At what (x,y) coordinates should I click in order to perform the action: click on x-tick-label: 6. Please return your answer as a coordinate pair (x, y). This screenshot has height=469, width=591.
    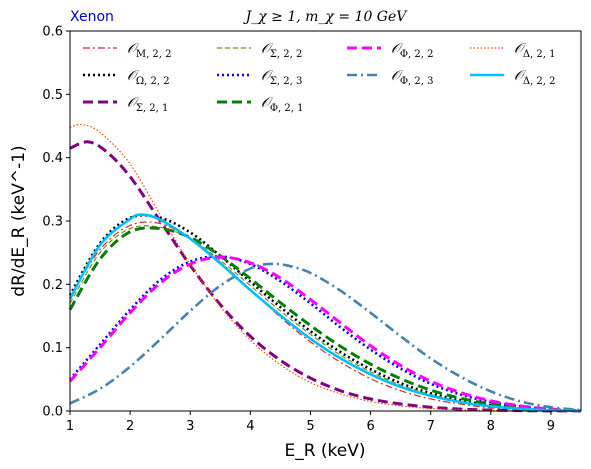
    Looking at the image, I should click on (370, 426).